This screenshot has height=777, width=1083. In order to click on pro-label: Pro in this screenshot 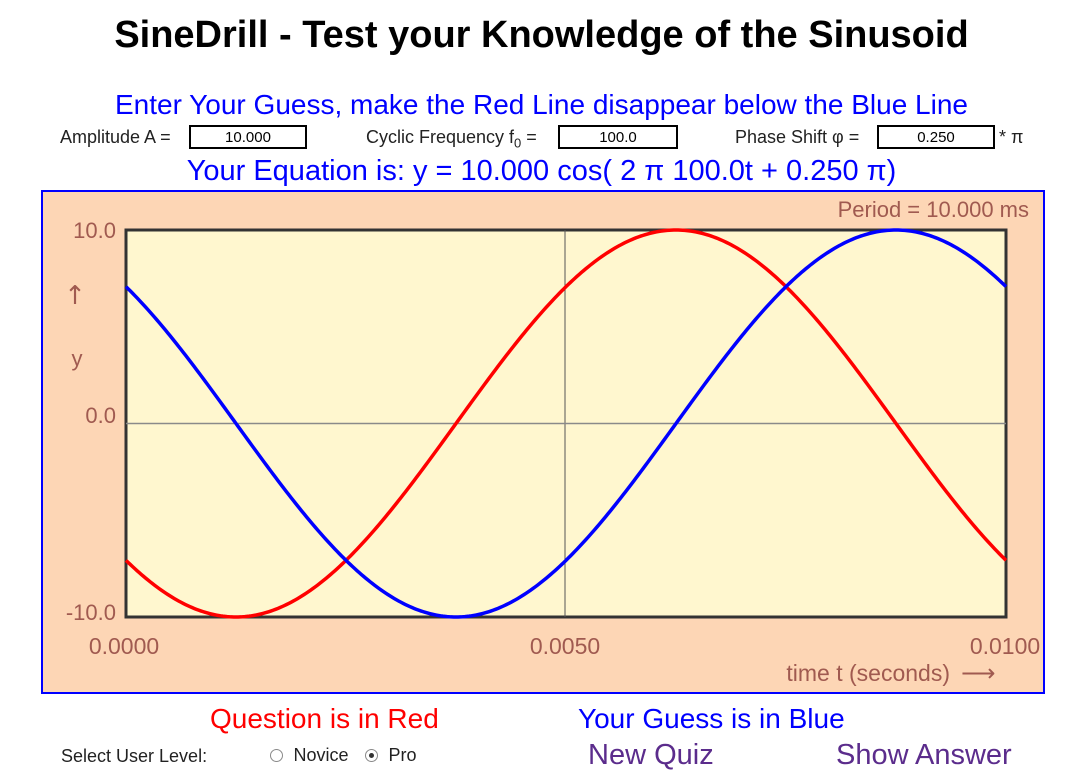, I will do `click(402, 755)`.